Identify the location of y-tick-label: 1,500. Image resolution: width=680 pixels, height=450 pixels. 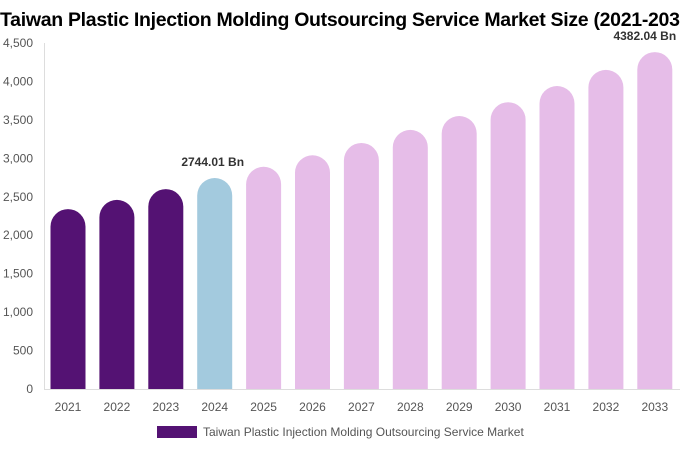
(18, 274).